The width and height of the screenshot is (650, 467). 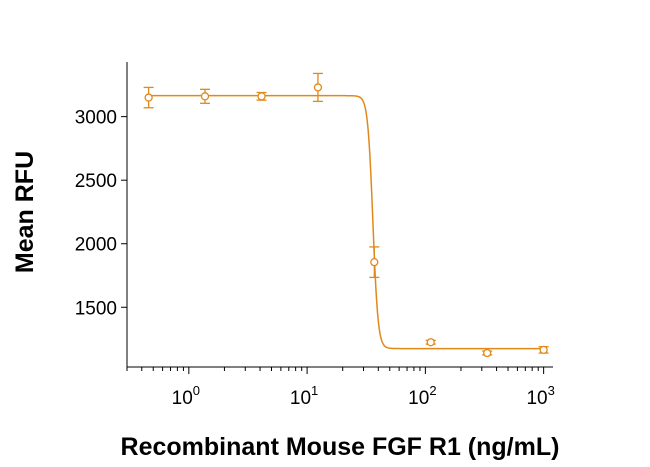 I want to click on x-tick-label-1: 10⁰, so click(x=186, y=396).